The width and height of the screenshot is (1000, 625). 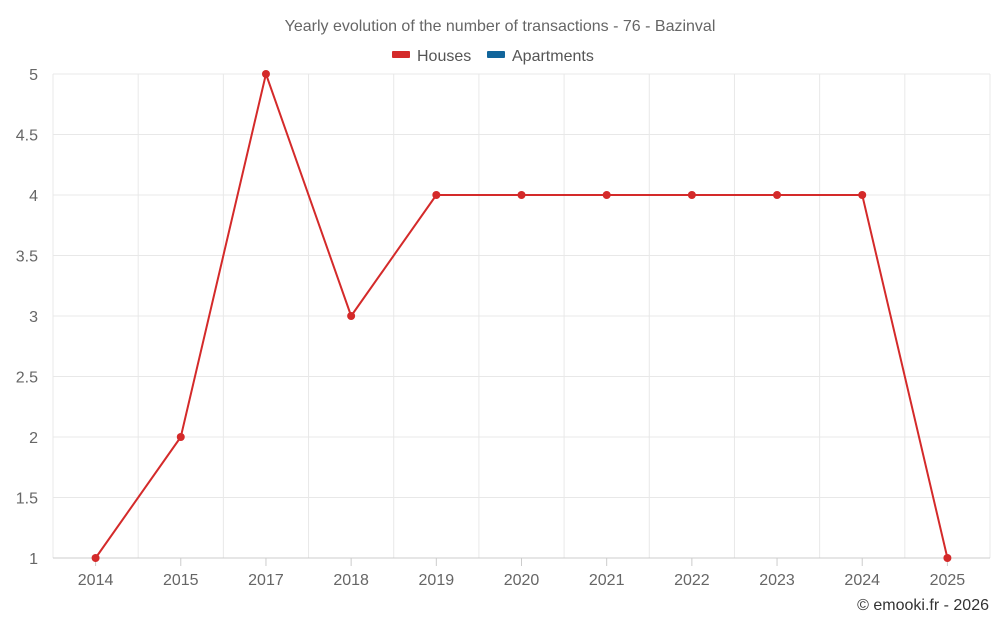 I want to click on legend-item-apartments: Apartments, so click(x=540, y=56).